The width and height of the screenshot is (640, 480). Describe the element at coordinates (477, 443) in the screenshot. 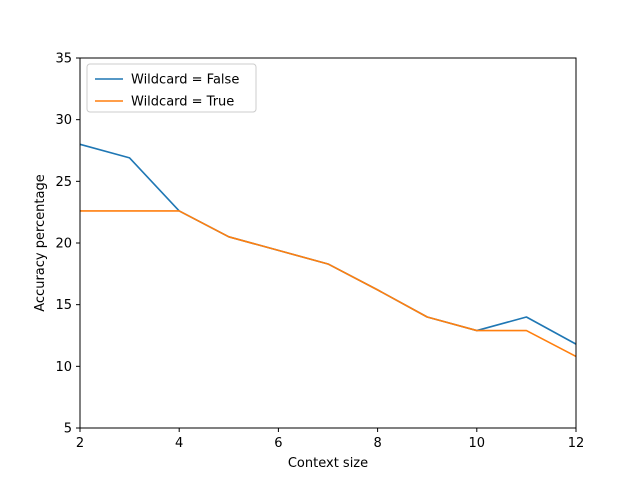

I see `x-tick-label: 10` at that location.